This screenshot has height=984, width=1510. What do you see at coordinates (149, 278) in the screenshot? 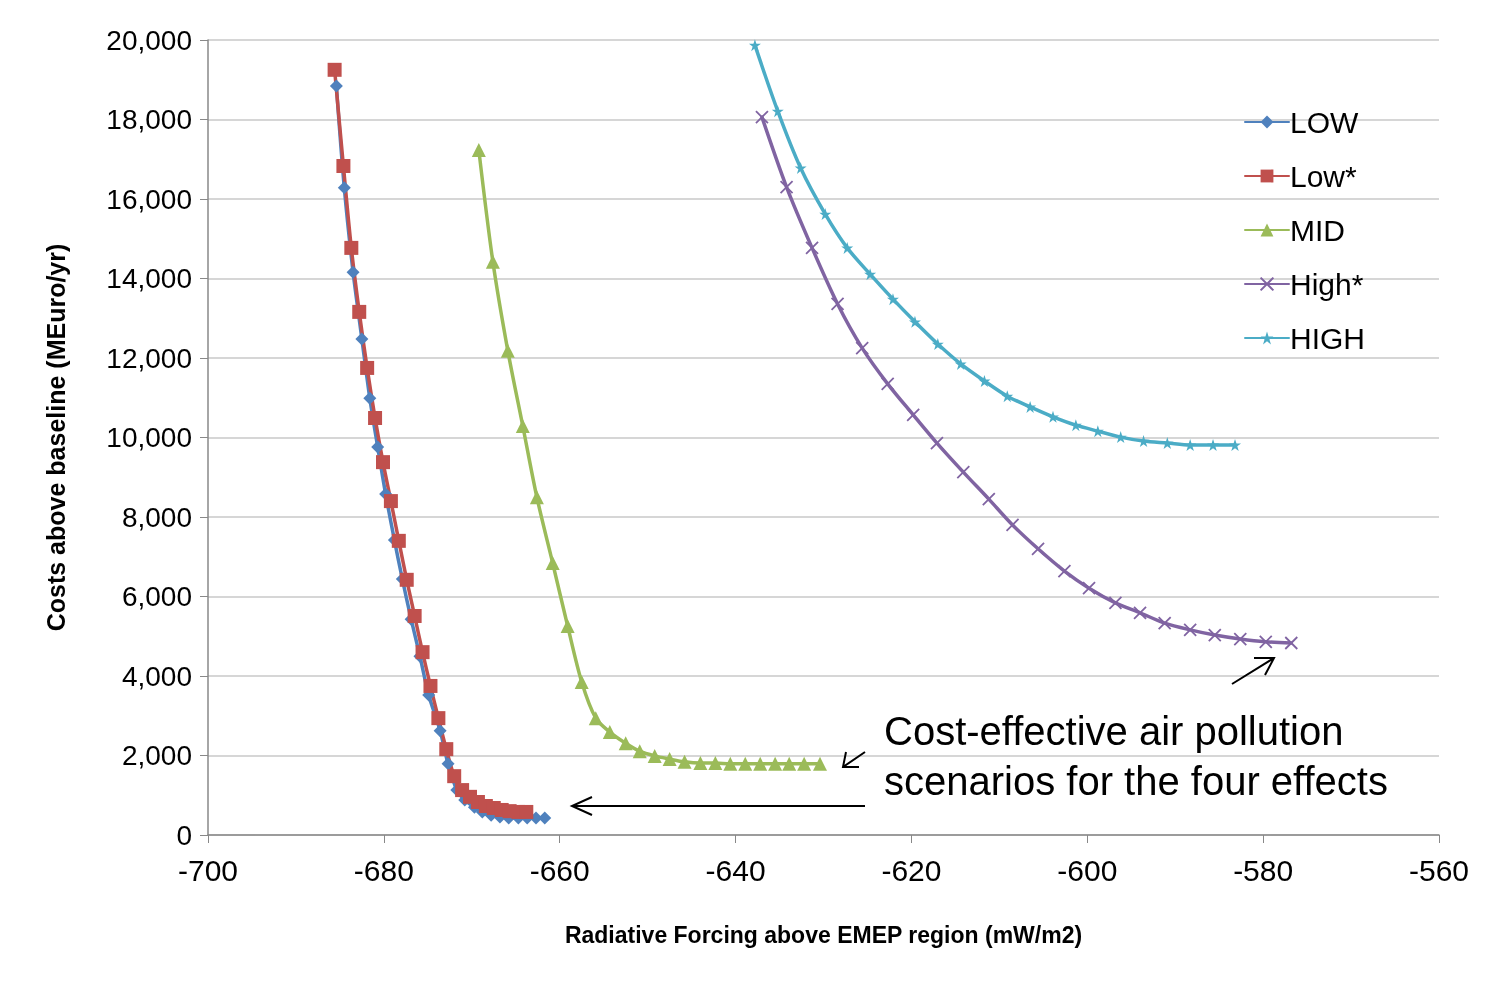
I see `y-tick-label: 14,000` at bounding box center [149, 278].